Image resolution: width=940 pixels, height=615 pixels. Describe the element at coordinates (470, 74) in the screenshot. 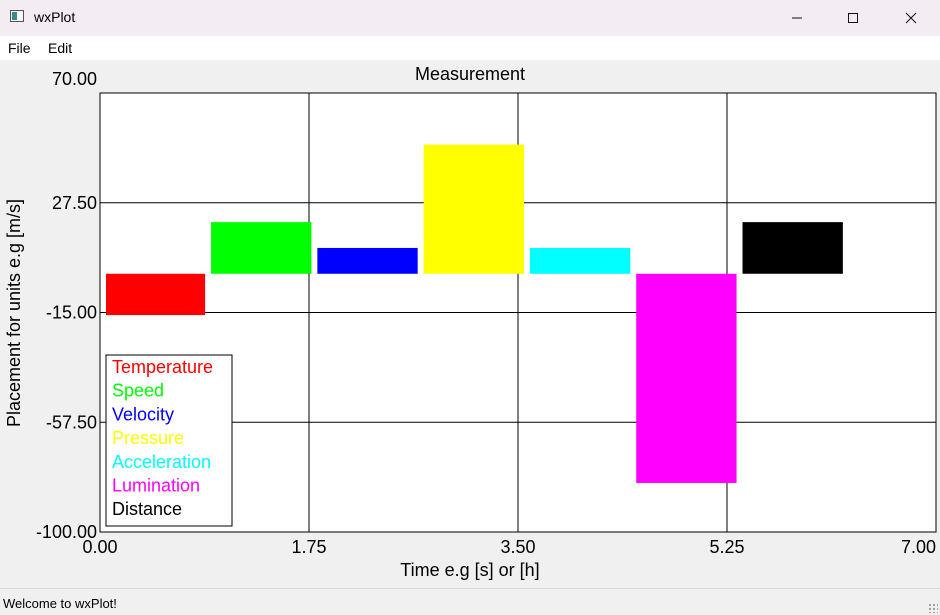

I see `chart-title: Measurement` at that location.